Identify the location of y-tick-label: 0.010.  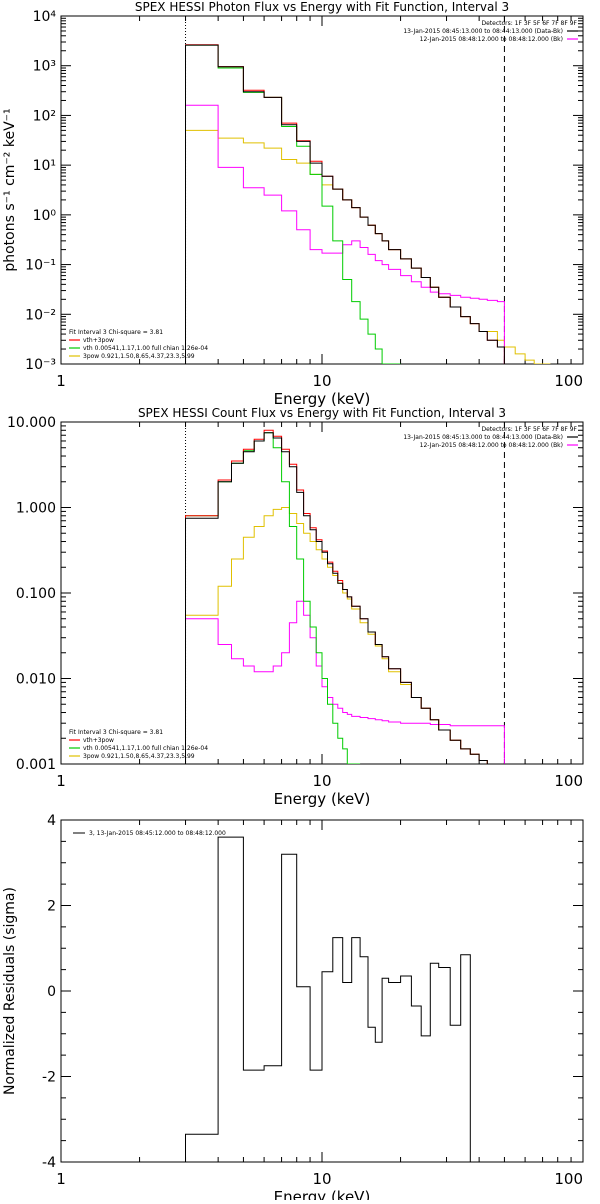
(36, 680).